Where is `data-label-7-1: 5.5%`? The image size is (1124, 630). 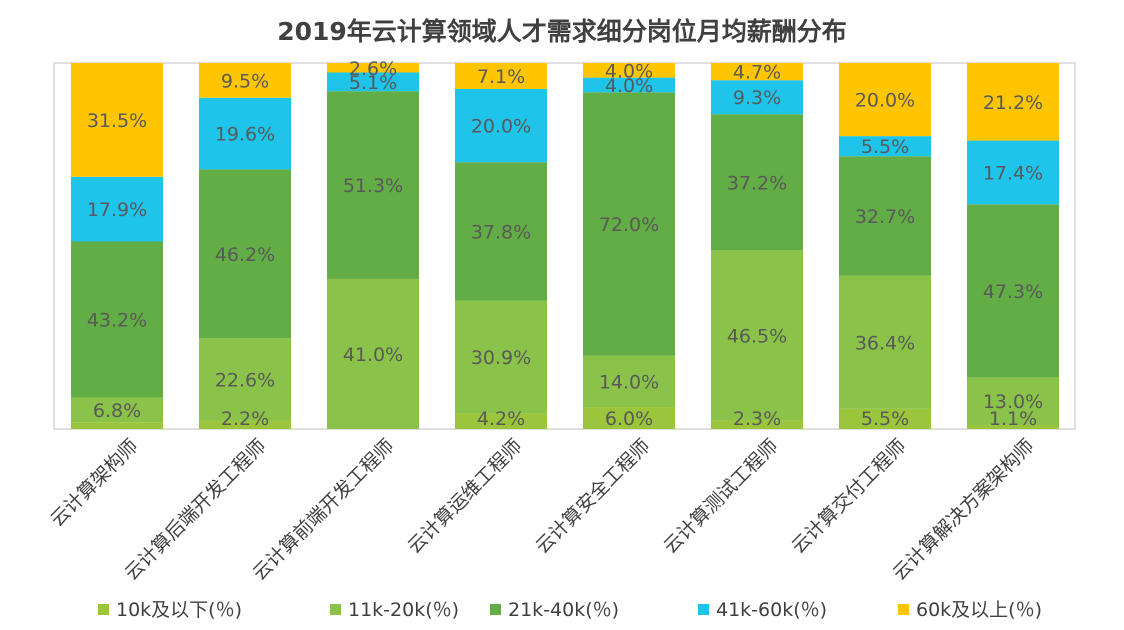 data-label-7-1: 5.5% is located at coordinates (885, 419).